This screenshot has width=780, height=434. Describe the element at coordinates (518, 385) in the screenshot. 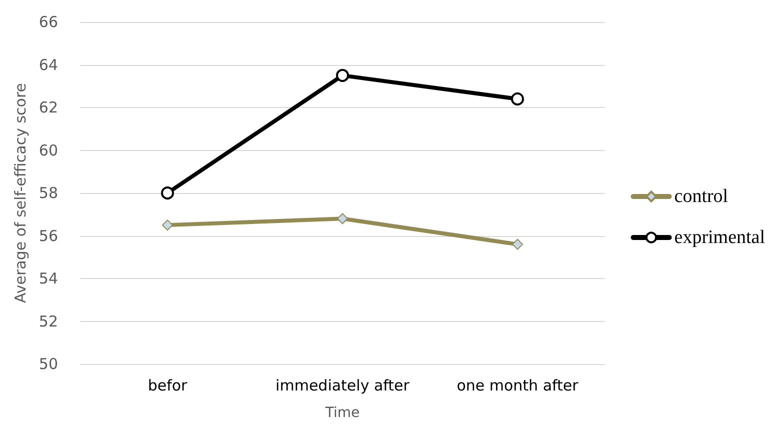

I see `x-tick-label: one month after` at that location.